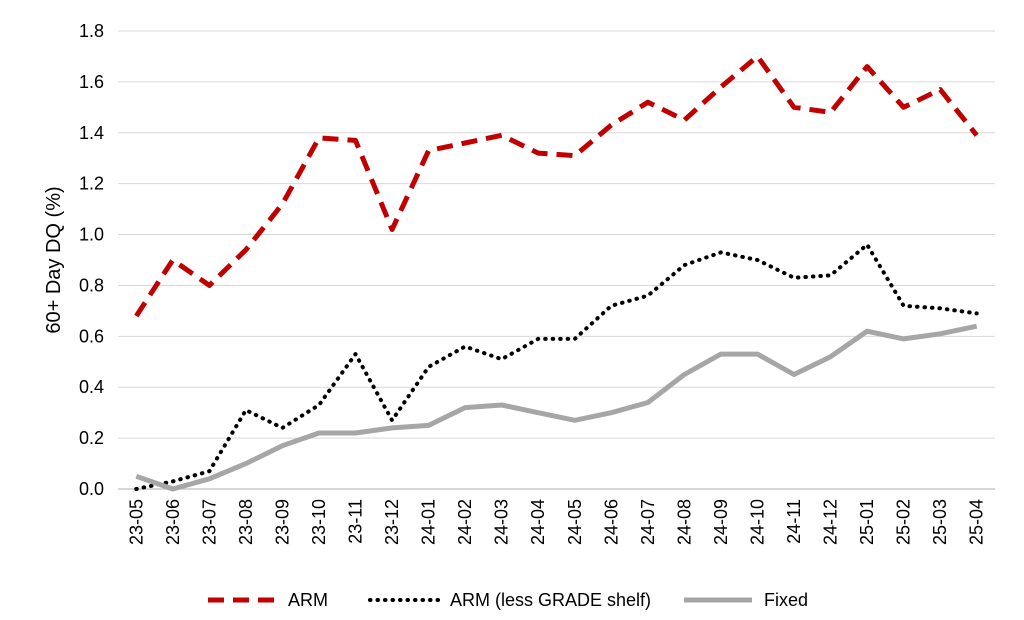 Image resolution: width=1024 pixels, height=620 pixels. What do you see at coordinates (611, 522) in the screenshot?
I see `x-tick-label: 24-06` at bounding box center [611, 522].